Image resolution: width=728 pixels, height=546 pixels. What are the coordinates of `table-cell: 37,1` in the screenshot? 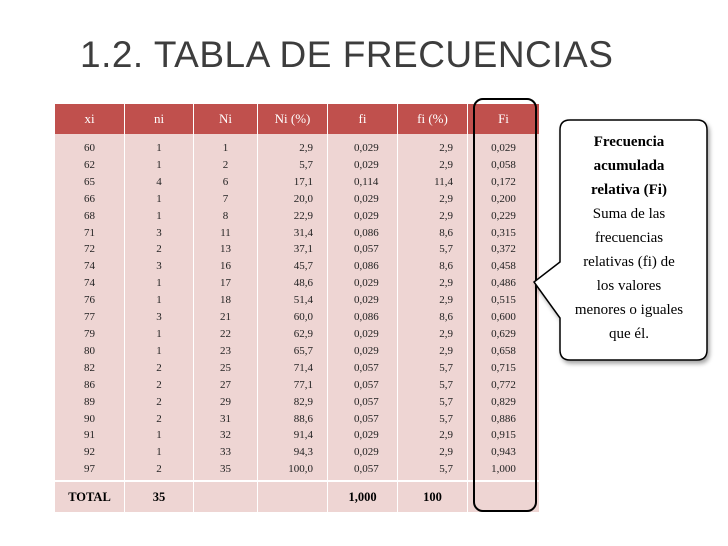 It's located at (303, 249).